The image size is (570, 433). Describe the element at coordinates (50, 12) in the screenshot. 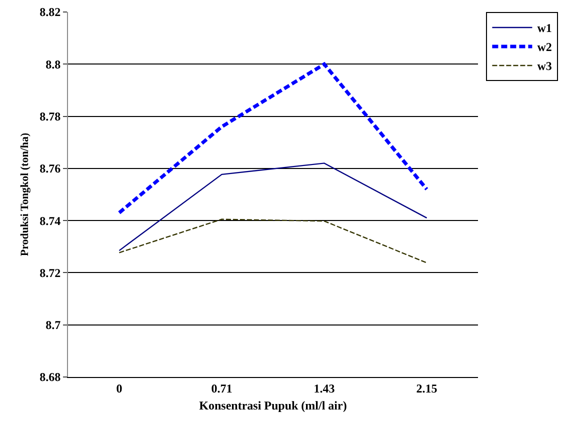

I see `y-tick-label: 8.82` at that location.